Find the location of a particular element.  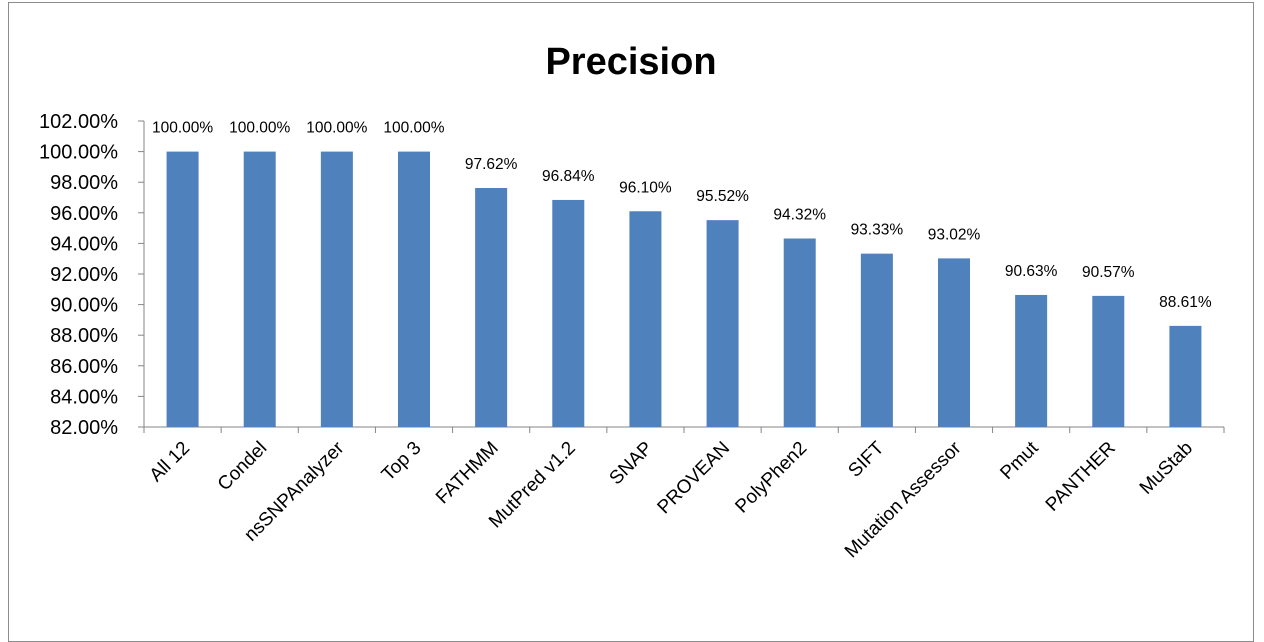

y-tick-label: 96.00% is located at coordinates (84, 214).